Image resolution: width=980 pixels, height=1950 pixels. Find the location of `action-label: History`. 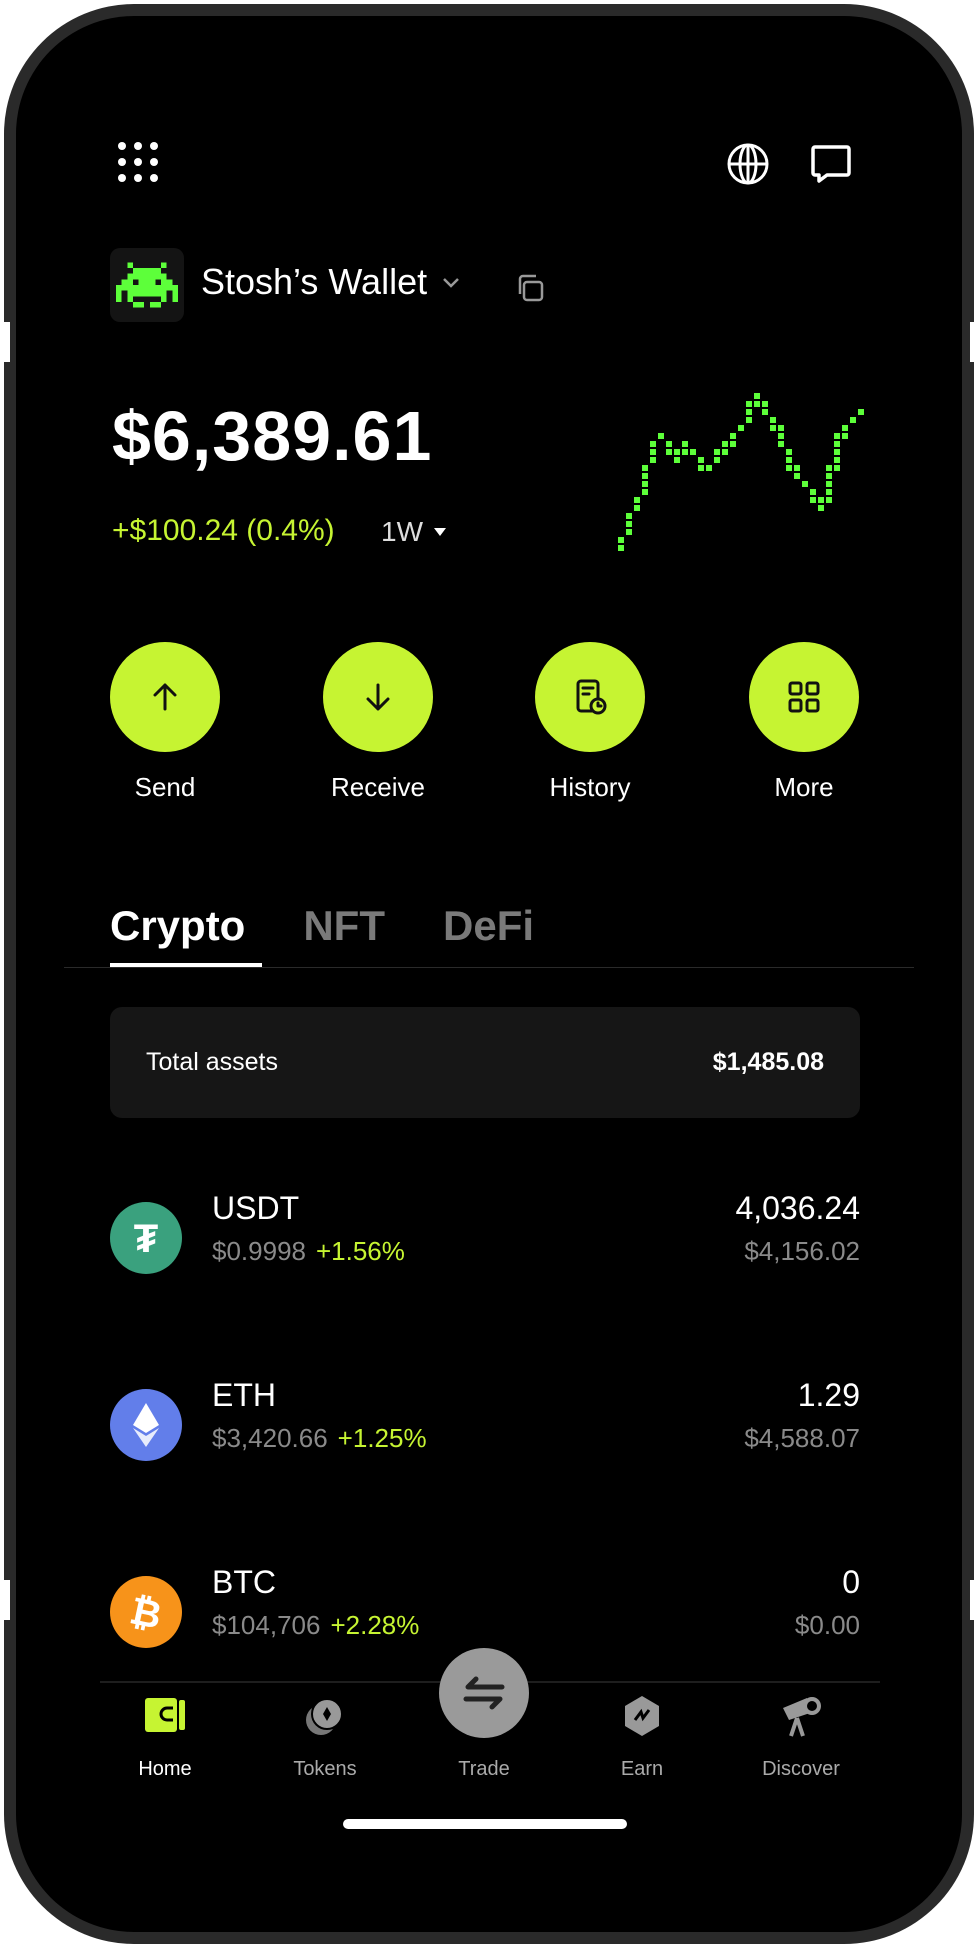

action-label: History is located at coordinates (590, 787).